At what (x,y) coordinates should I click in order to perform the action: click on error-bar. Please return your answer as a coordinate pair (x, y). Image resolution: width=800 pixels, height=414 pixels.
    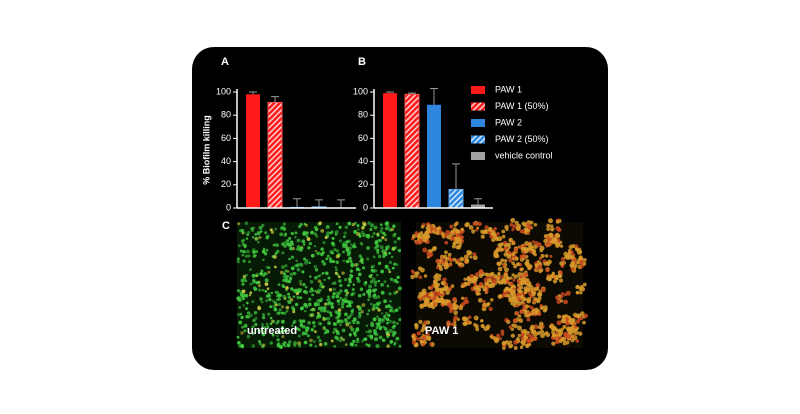
    Looking at the image, I should click on (319, 203).